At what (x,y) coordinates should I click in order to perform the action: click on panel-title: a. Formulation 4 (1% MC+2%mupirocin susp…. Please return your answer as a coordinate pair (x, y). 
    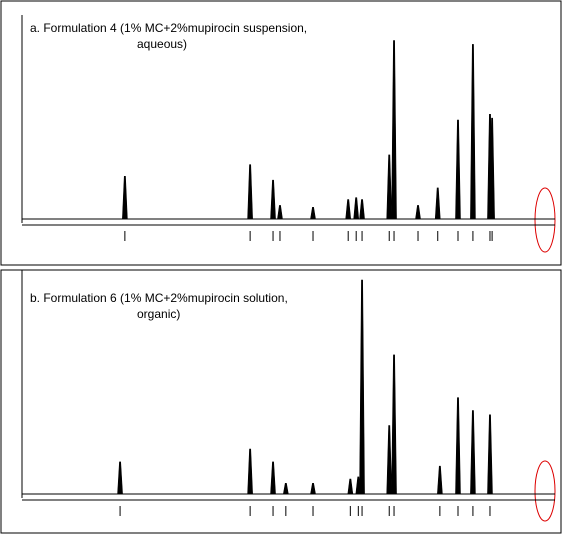
    Looking at the image, I should click on (168, 28).